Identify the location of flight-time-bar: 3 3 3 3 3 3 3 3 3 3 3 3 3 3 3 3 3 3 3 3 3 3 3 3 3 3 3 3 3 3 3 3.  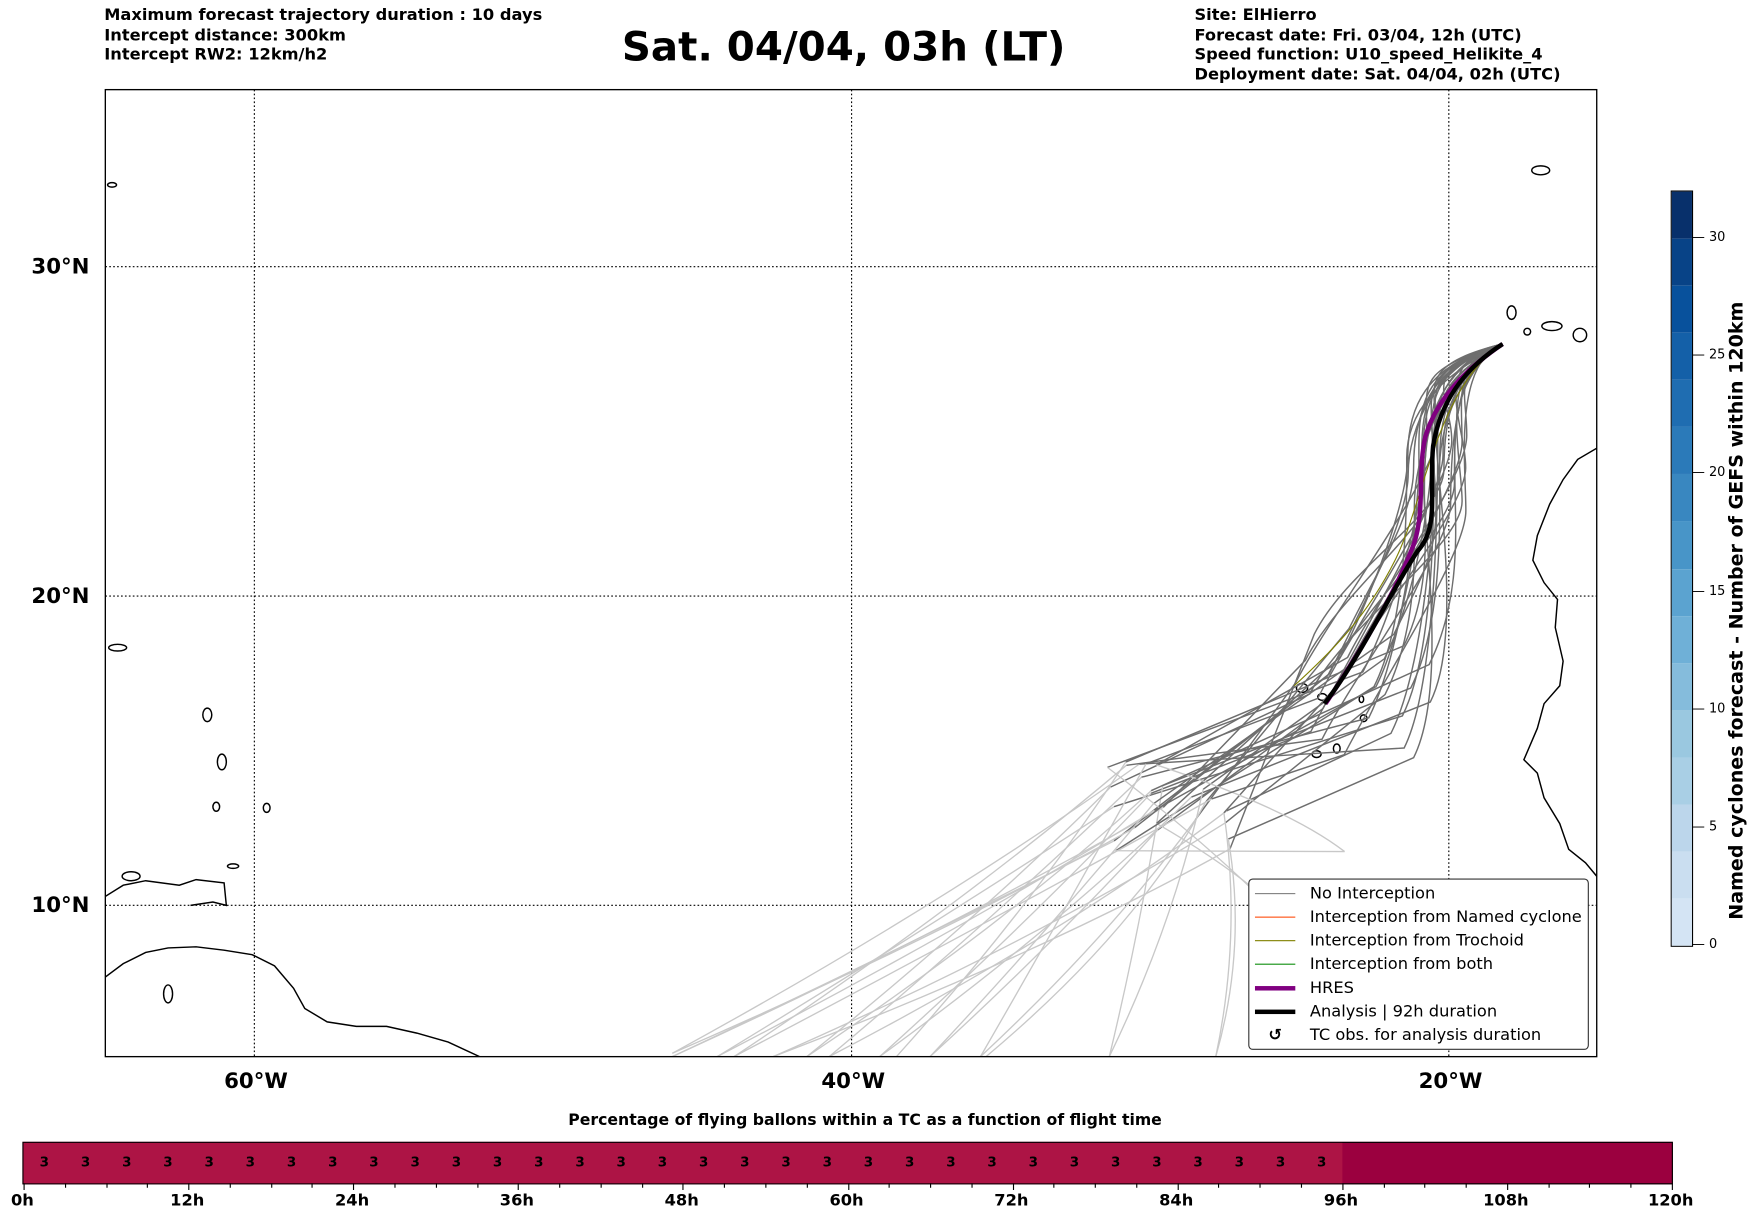
(847, 1165).